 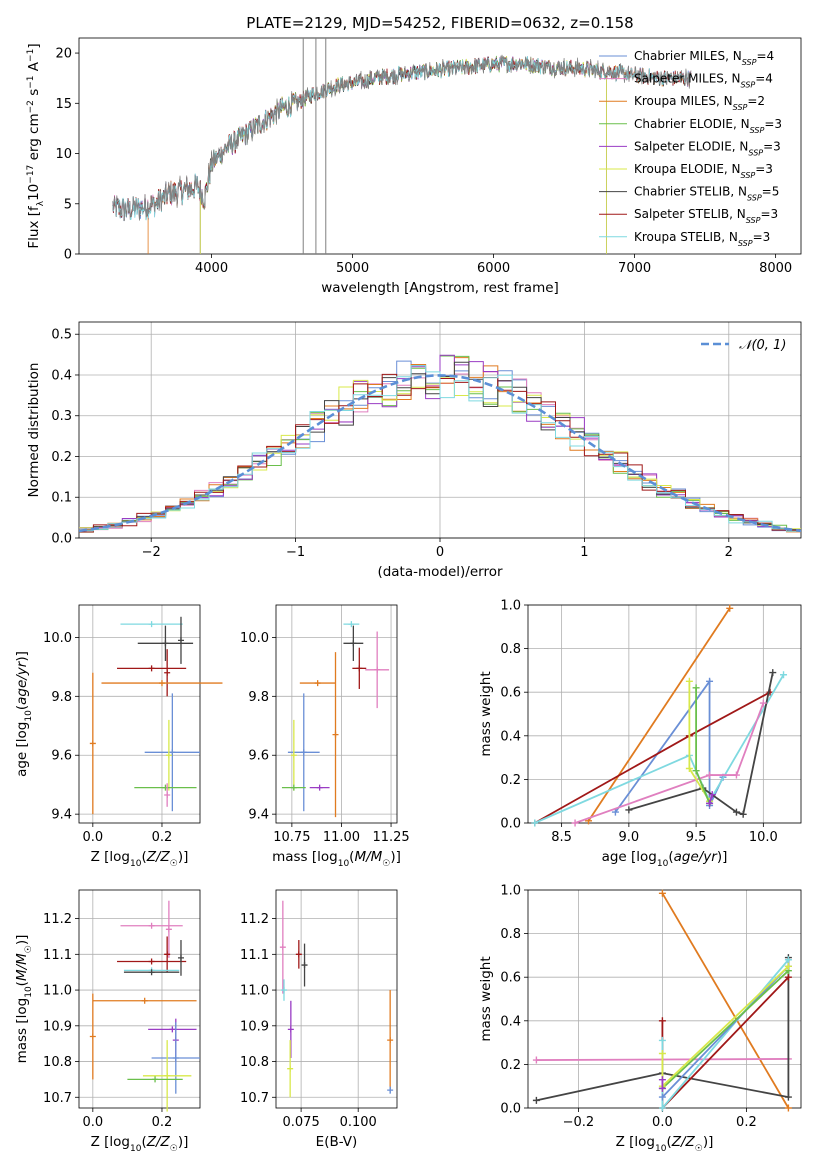 What do you see at coordinates (775, 268) in the screenshot?
I see `x-tick-label: 8000` at bounding box center [775, 268].